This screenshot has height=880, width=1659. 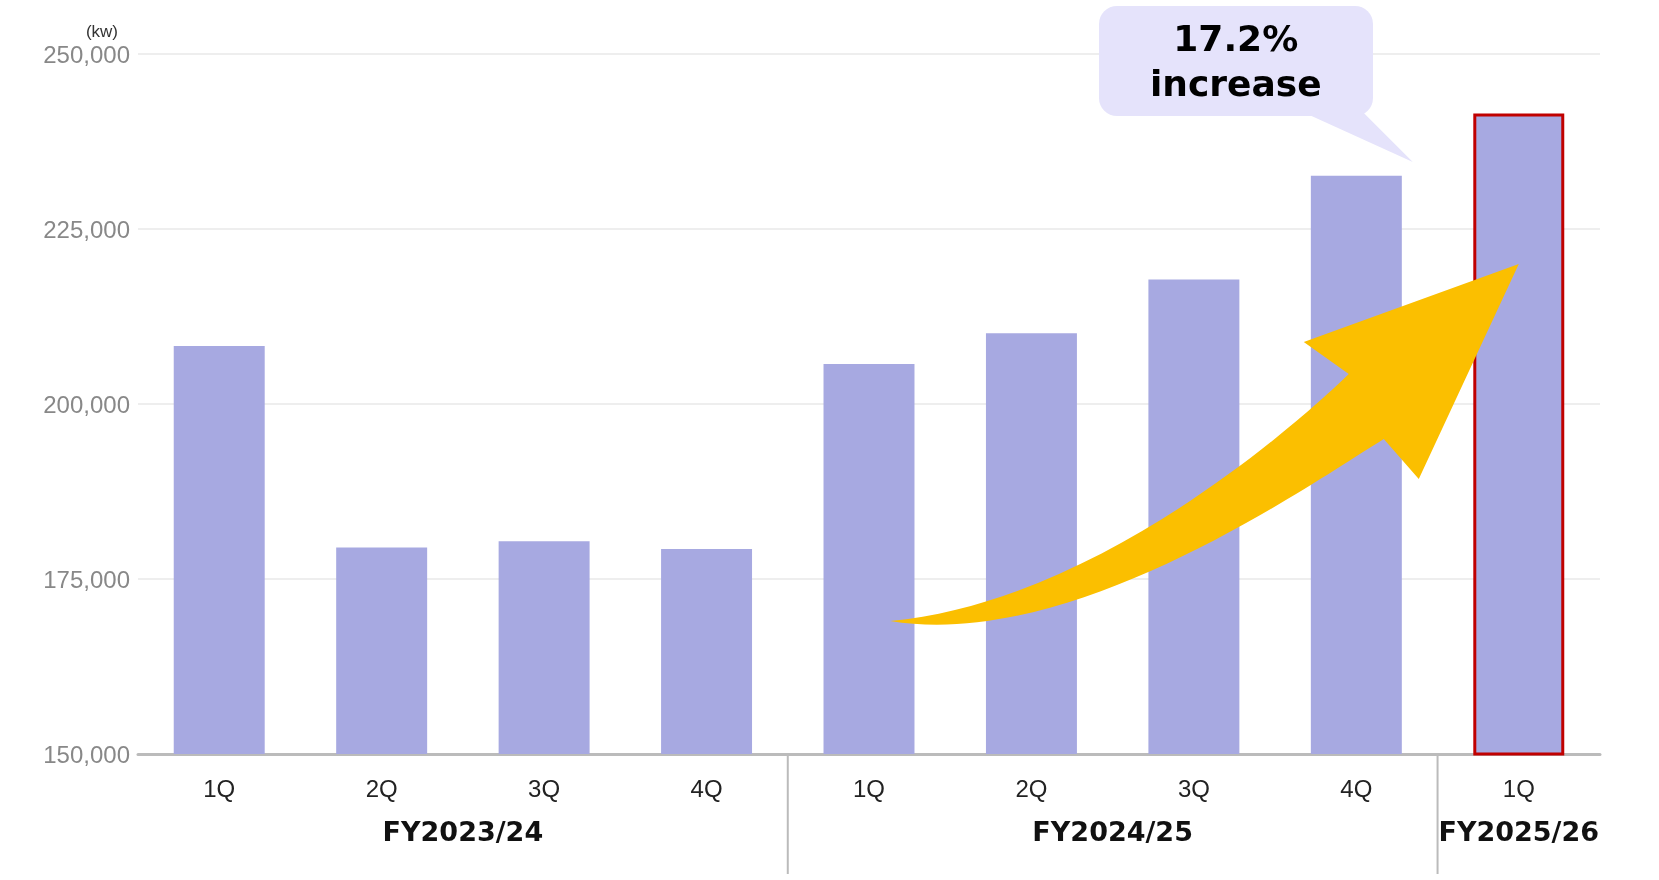 I want to click on text: FY2024/25, so click(x=1112, y=831).